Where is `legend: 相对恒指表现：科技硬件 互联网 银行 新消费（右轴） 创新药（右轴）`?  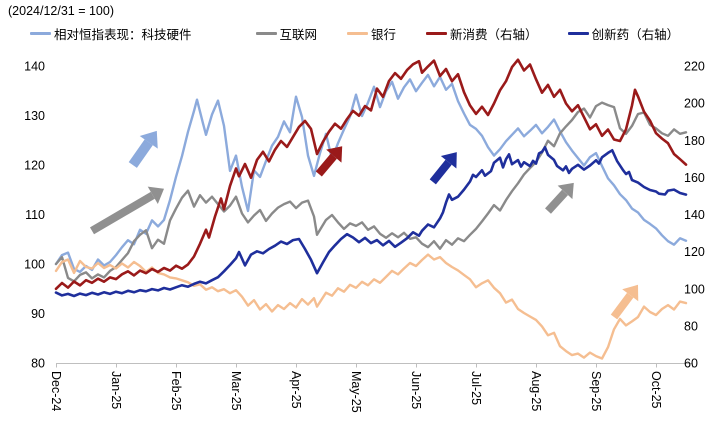 legend: 相对恒指表现：科技硬件 互联网 银行 新消费（右轴） 创新药（右轴） is located at coordinates (354, 33).